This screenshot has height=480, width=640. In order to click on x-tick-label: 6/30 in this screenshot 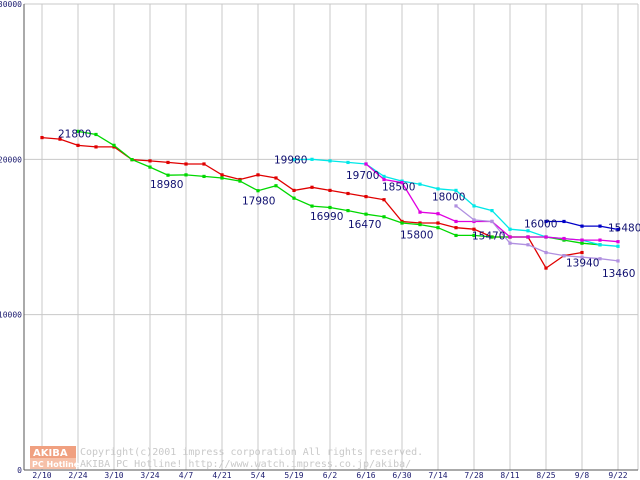, I will do `click(401, 475)`.